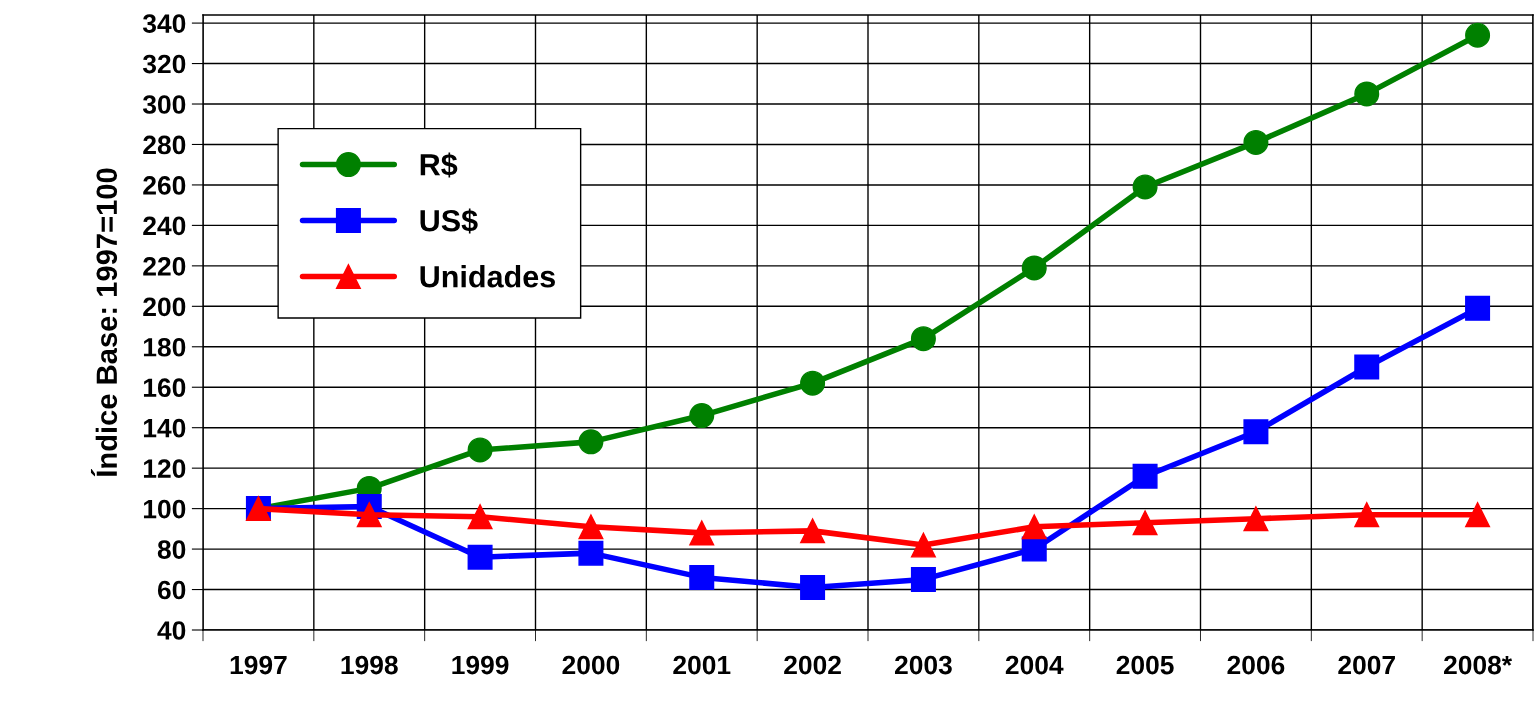  Describe the element at coordinates (591, 665) in the screenshot. I see `x-tick-label: 2000` at that location.